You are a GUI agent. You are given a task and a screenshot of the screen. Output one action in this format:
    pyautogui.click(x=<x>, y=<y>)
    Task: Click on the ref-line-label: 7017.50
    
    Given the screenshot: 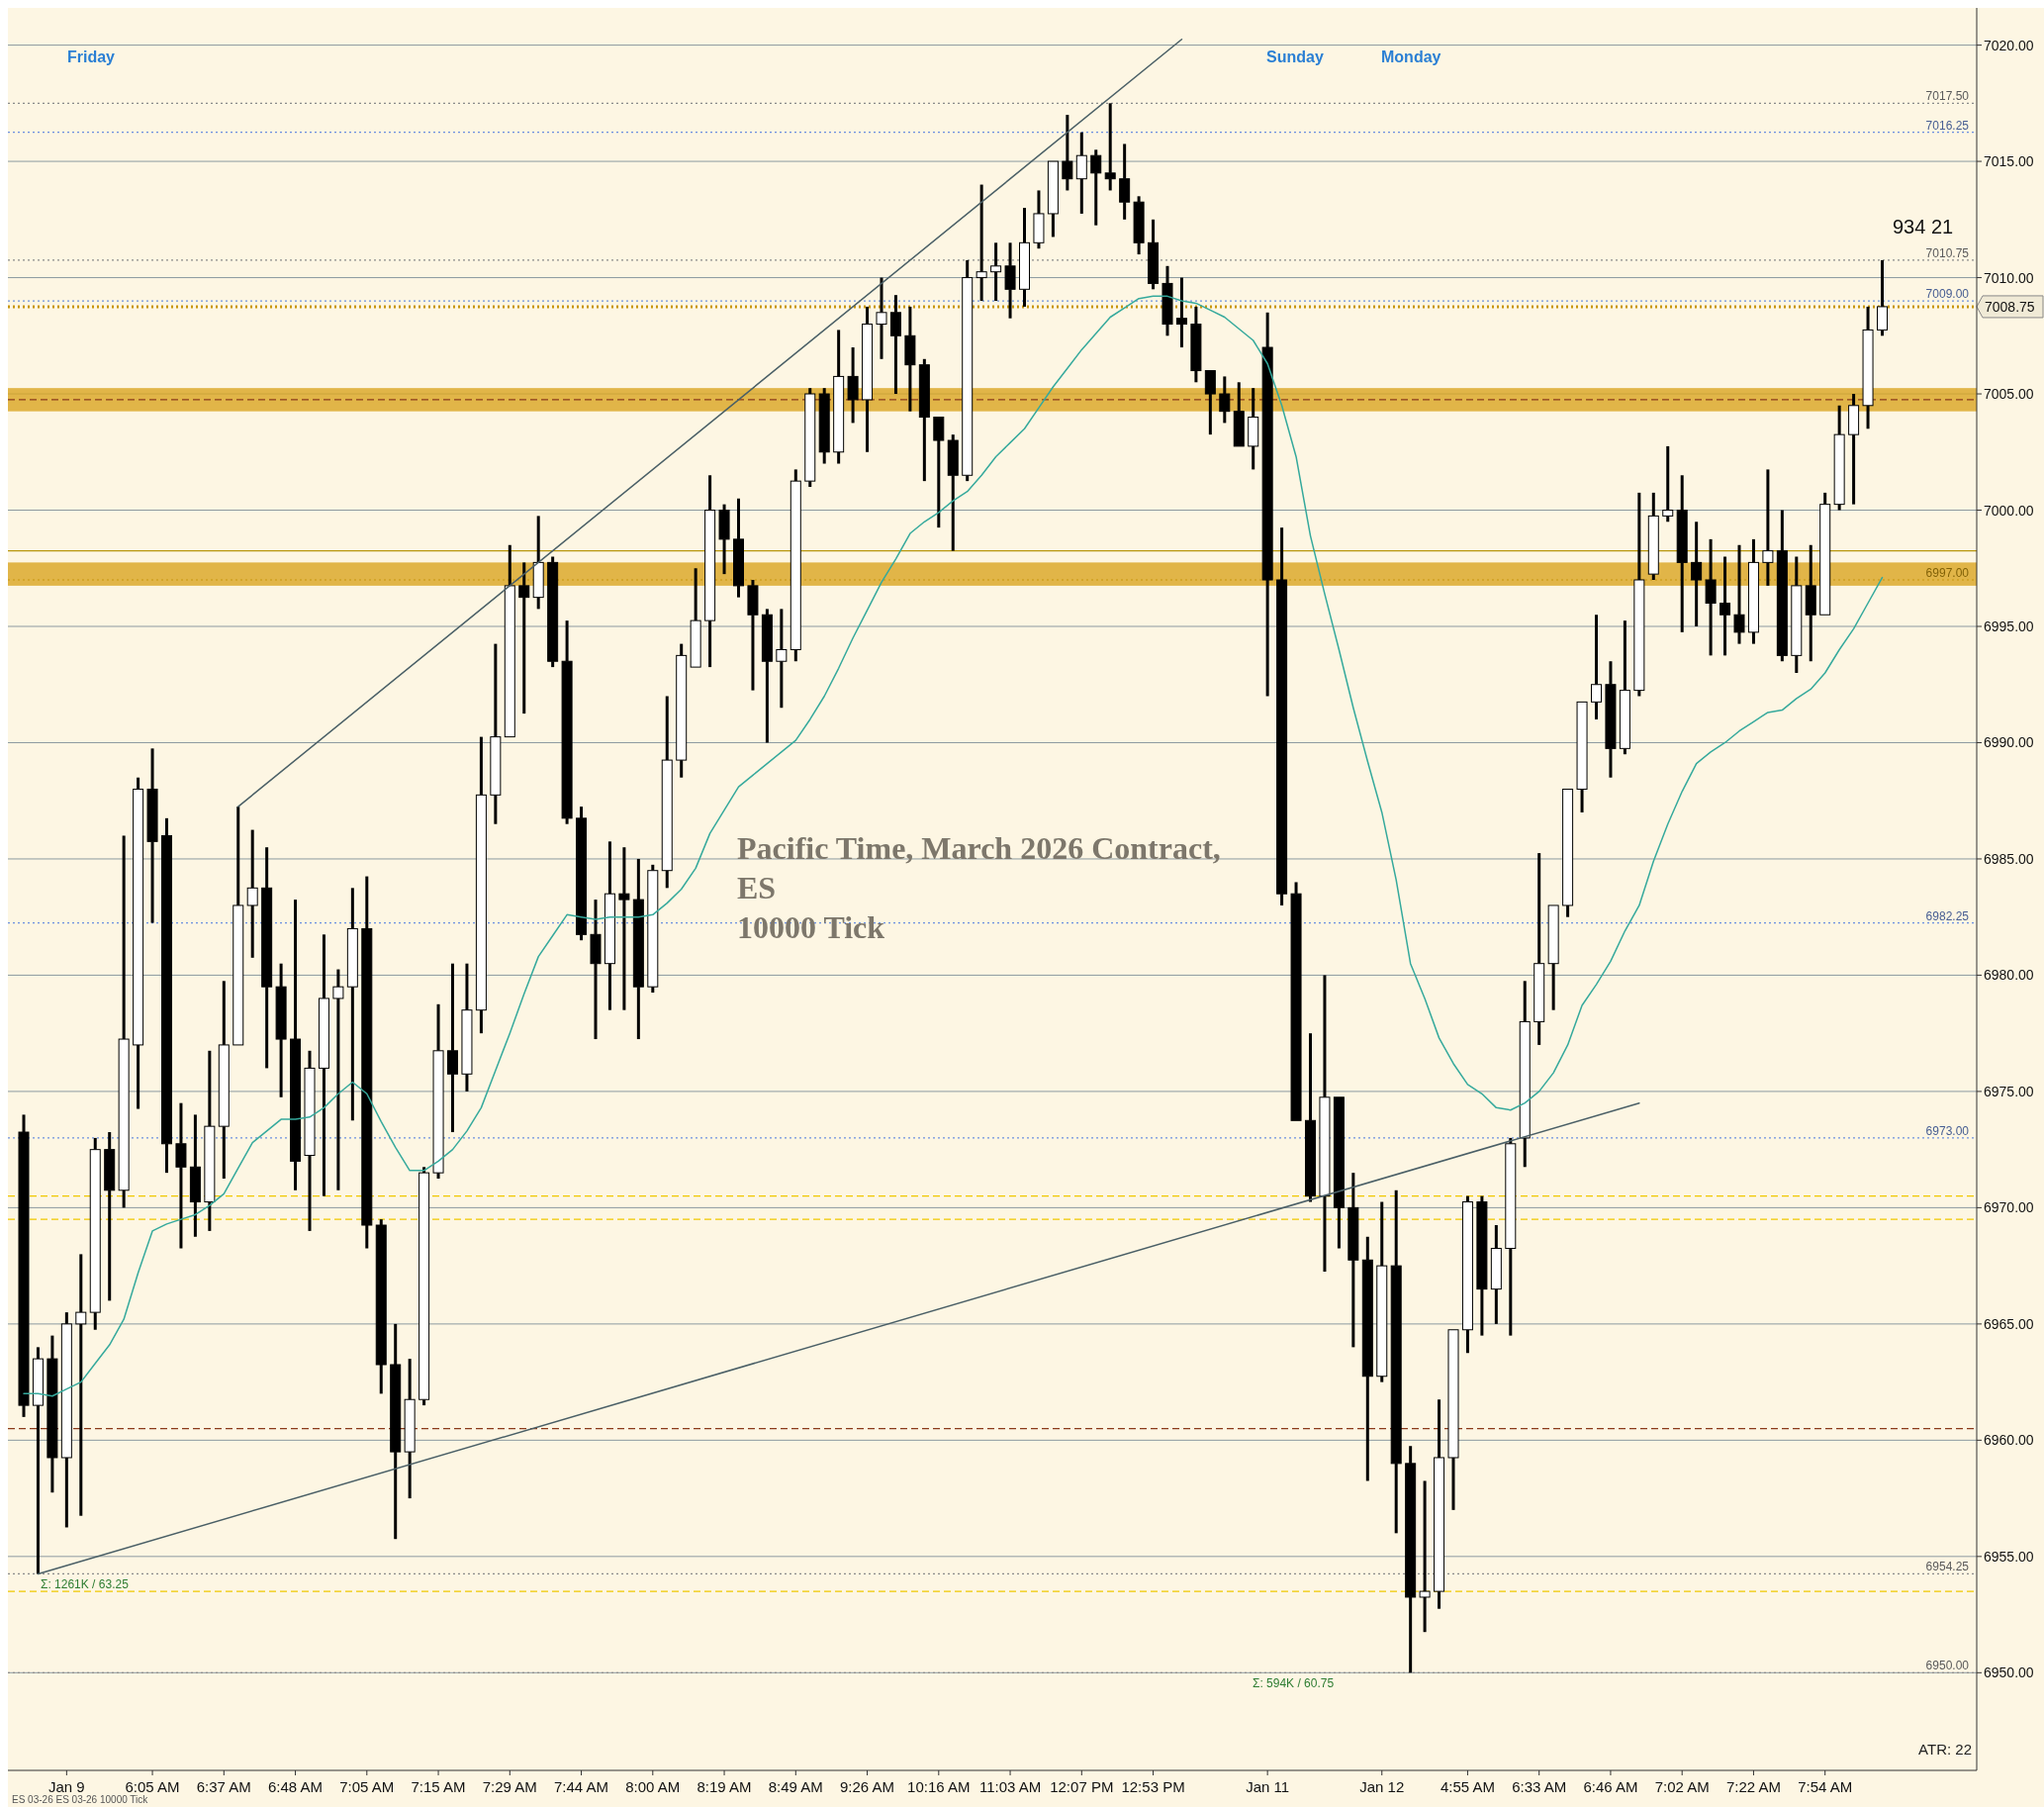 What is the action you would take?
    pyautogui.click(x=1947, y=97)
    